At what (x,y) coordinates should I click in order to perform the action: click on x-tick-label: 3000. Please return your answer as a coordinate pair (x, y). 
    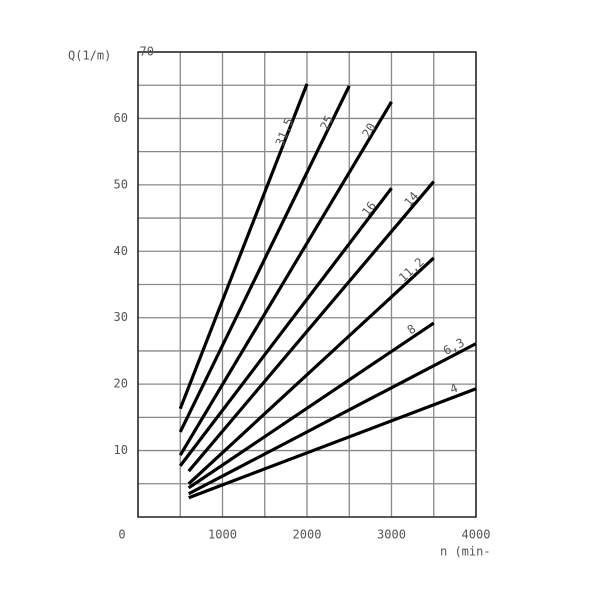
    Looking at the image, I should click on (391, 535).